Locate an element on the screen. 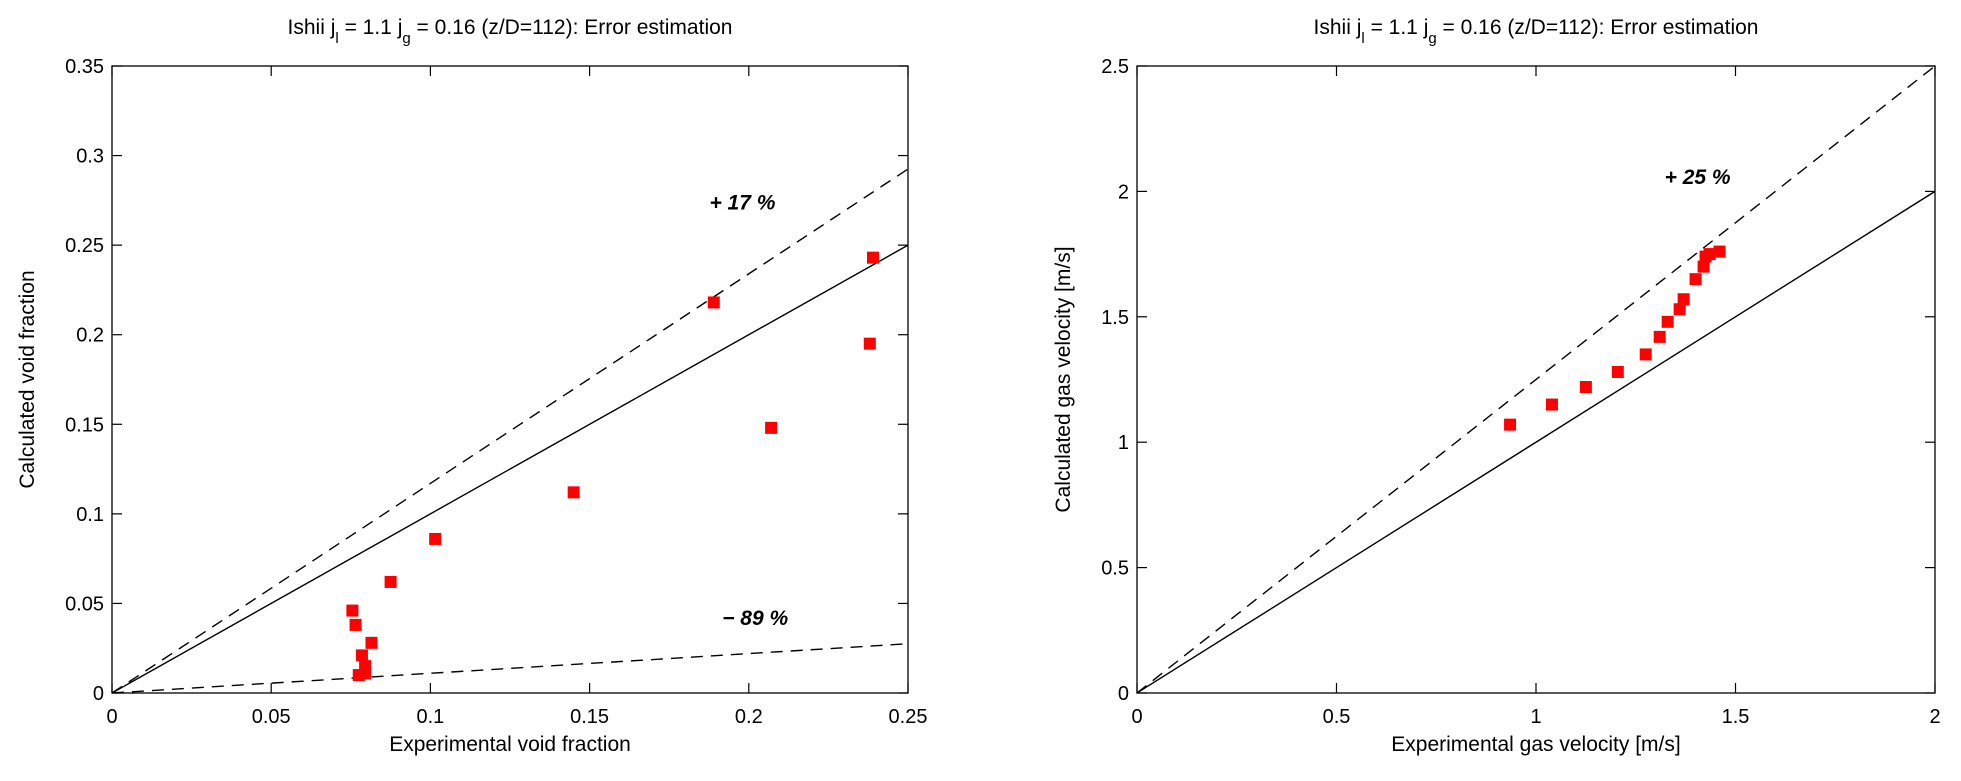  x-axis-label: Experimental void fraction is located at coordinates (510, 744).